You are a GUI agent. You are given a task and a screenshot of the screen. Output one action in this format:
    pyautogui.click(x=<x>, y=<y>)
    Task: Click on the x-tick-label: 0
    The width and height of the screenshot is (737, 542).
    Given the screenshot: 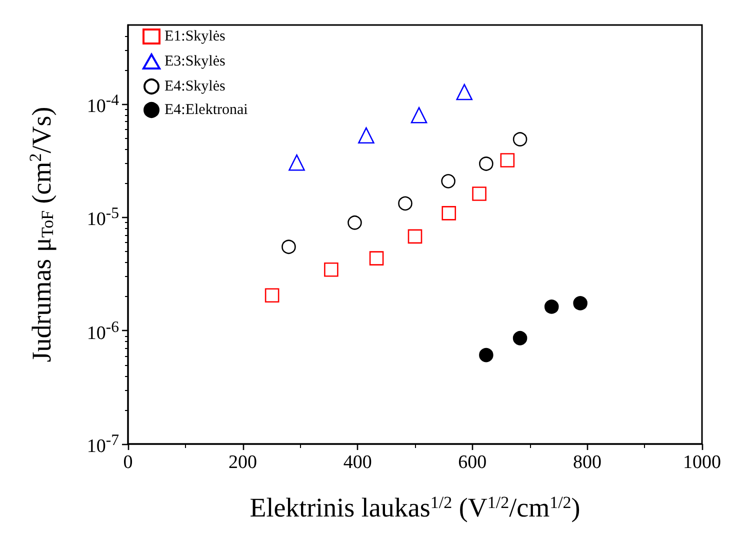 What is the action you would take?
    pyautogui.click(x=128, y=463)
    